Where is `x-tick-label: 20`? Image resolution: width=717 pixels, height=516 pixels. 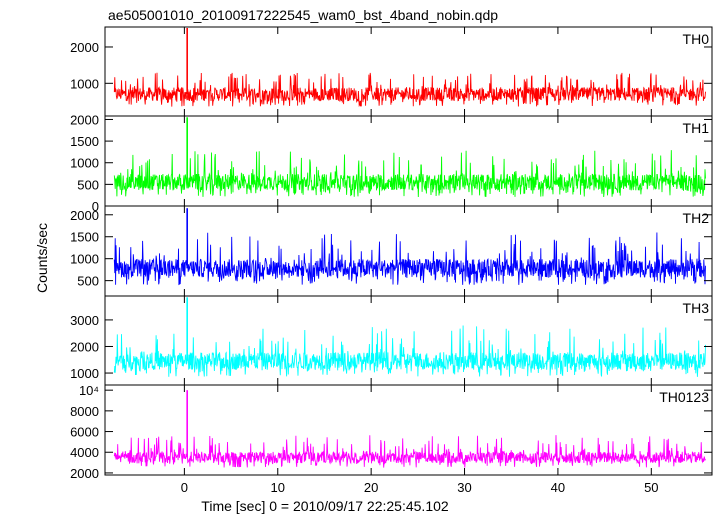 x-tick-label: 20 is located at coordinates (371, 487).